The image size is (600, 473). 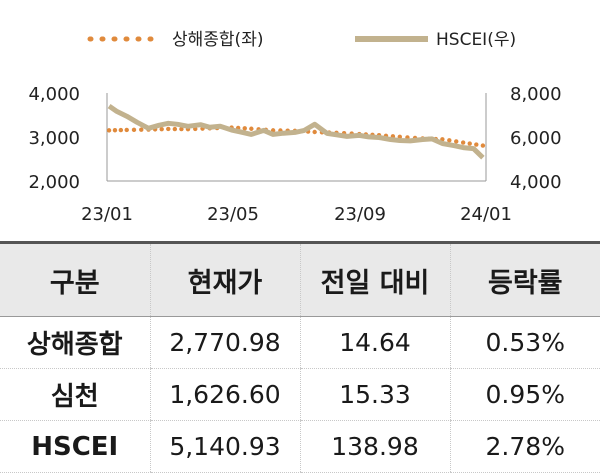 What do you see at coordinates (360, 214) in the screenshot?
I see `x-tick: 23/09` at bounding box center [360, 214].